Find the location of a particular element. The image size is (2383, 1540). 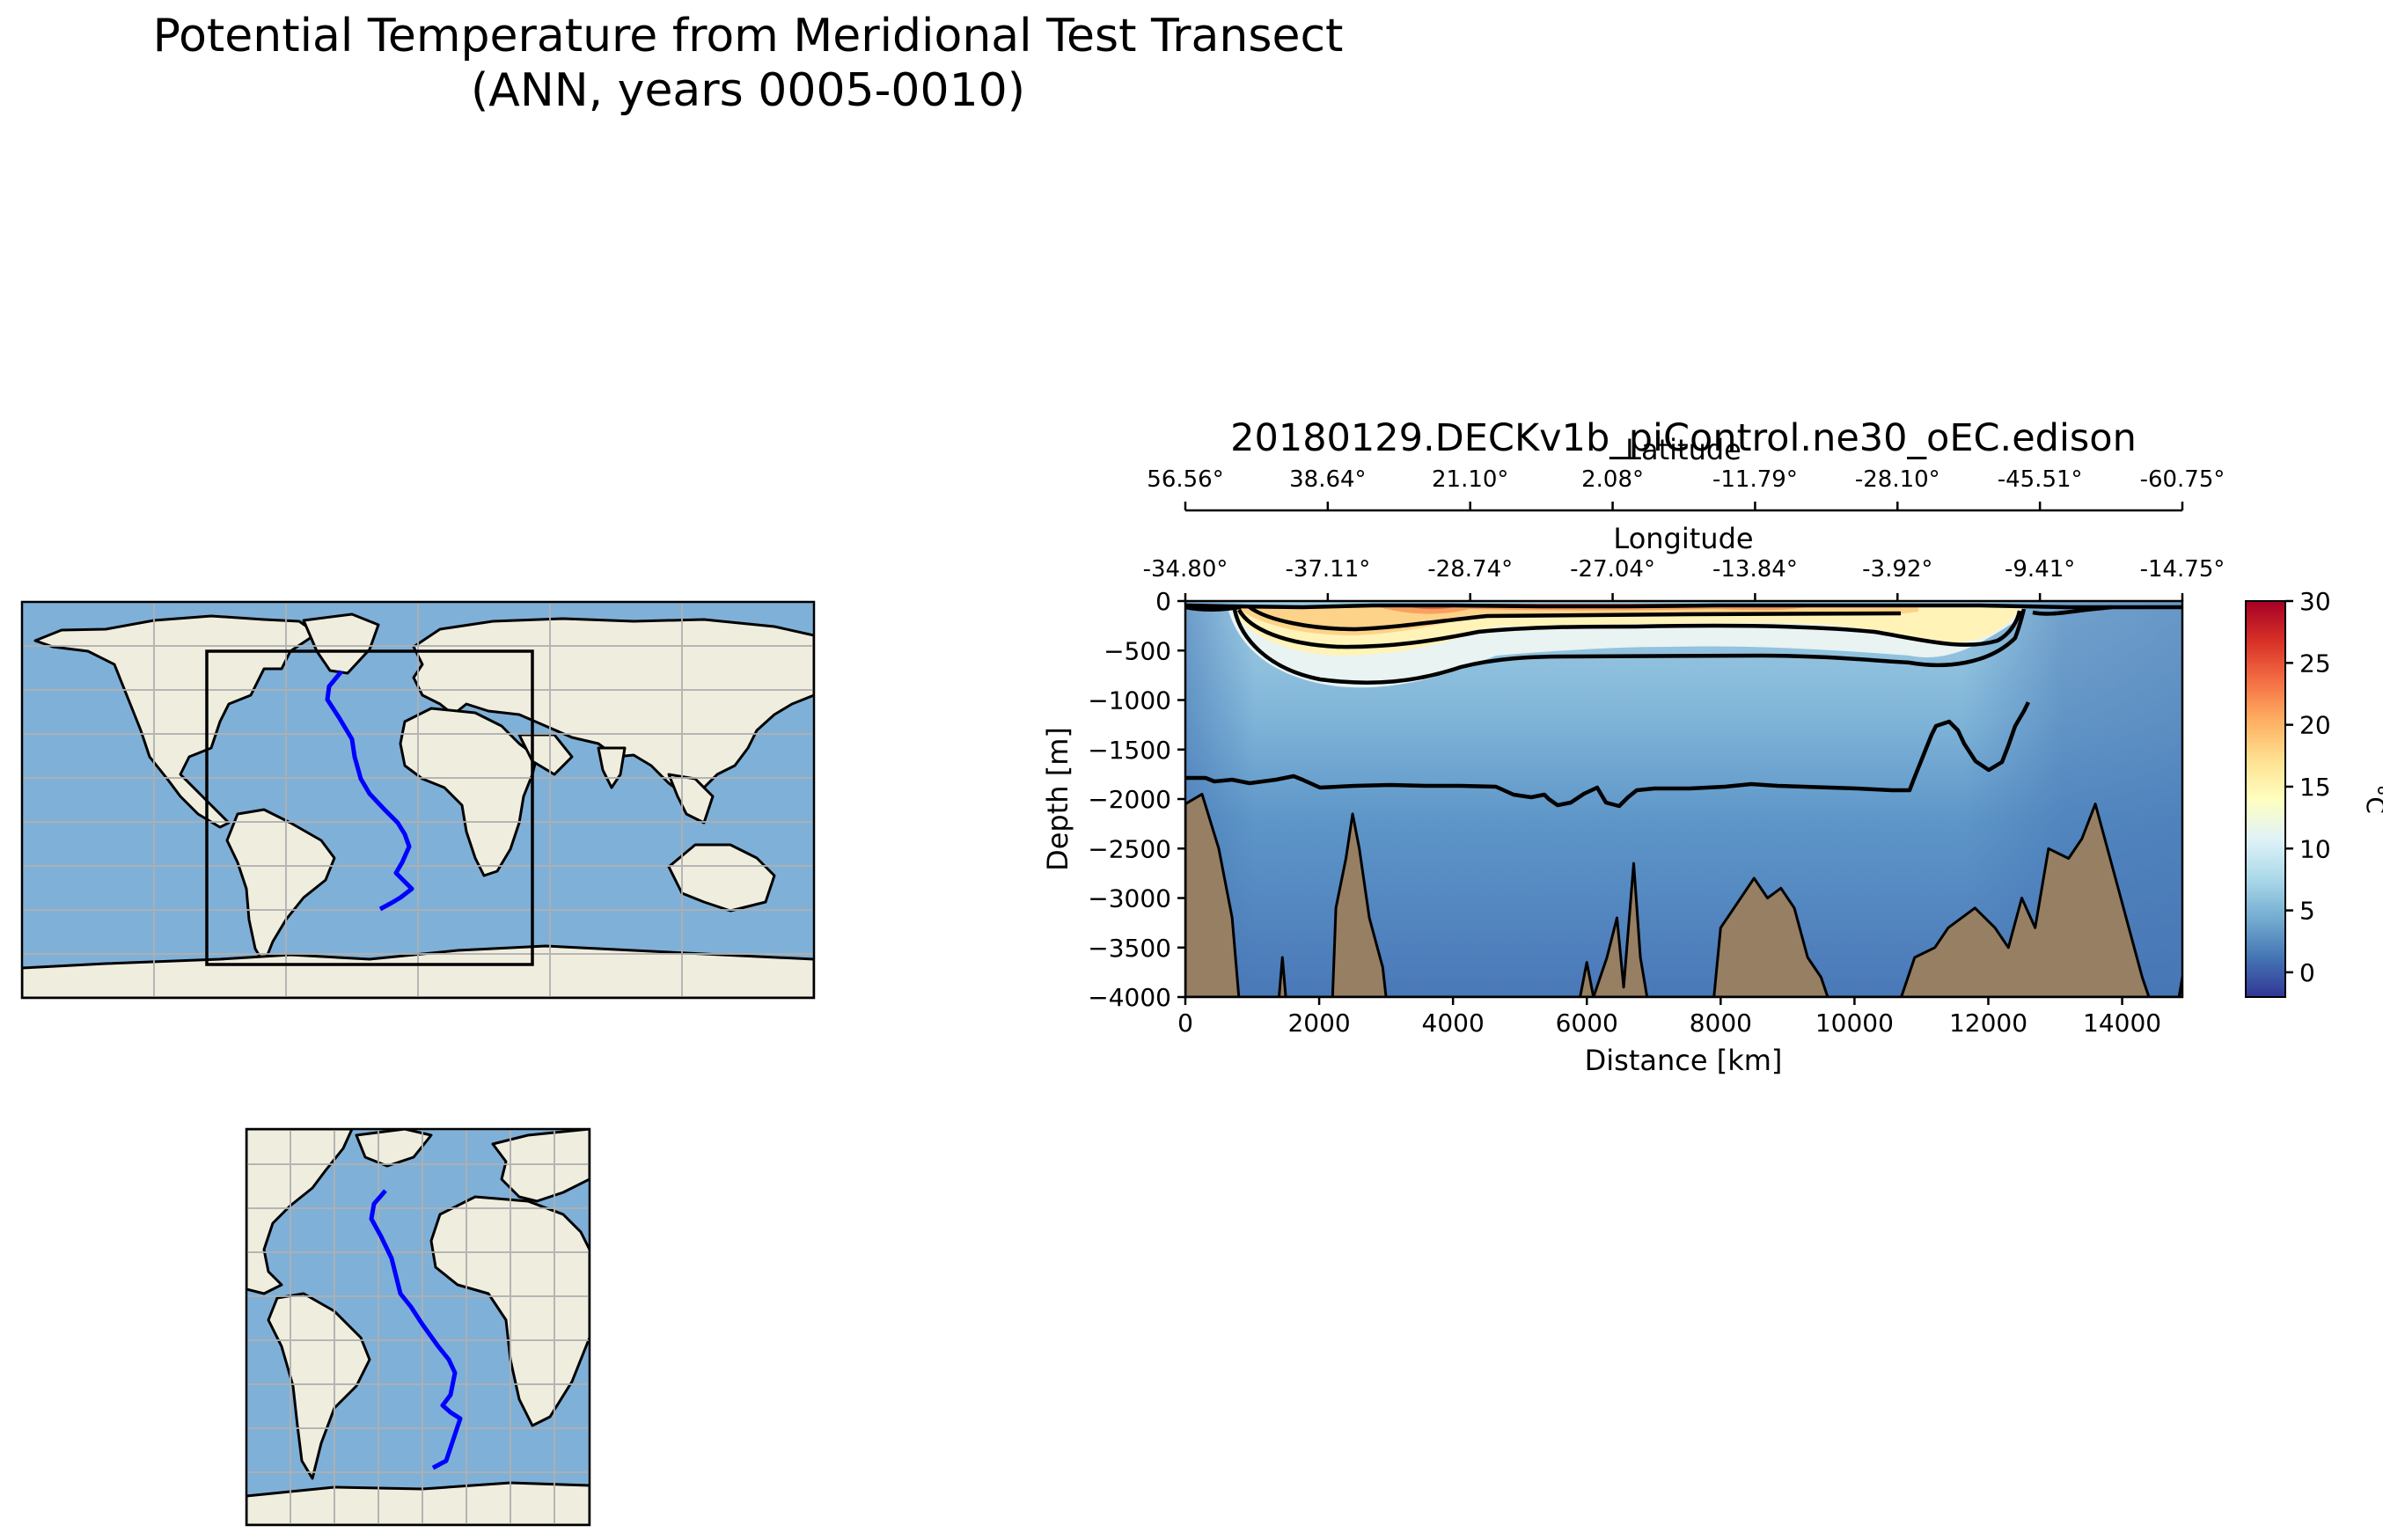

latitude-tick-label: -11.79° is located at coordinates (1755, 480).